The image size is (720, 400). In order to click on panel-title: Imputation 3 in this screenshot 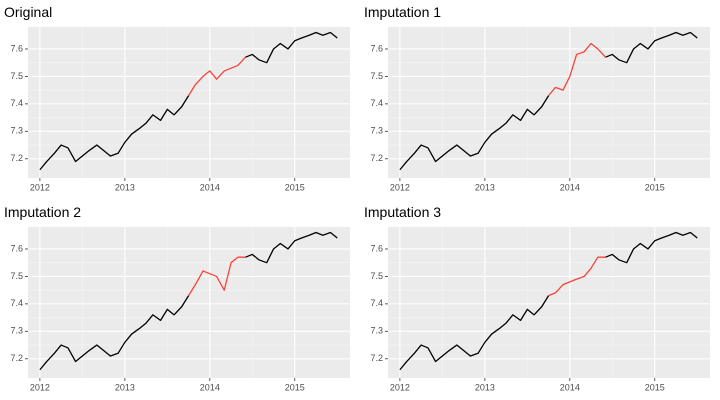, I will do `click(402, 212)`.